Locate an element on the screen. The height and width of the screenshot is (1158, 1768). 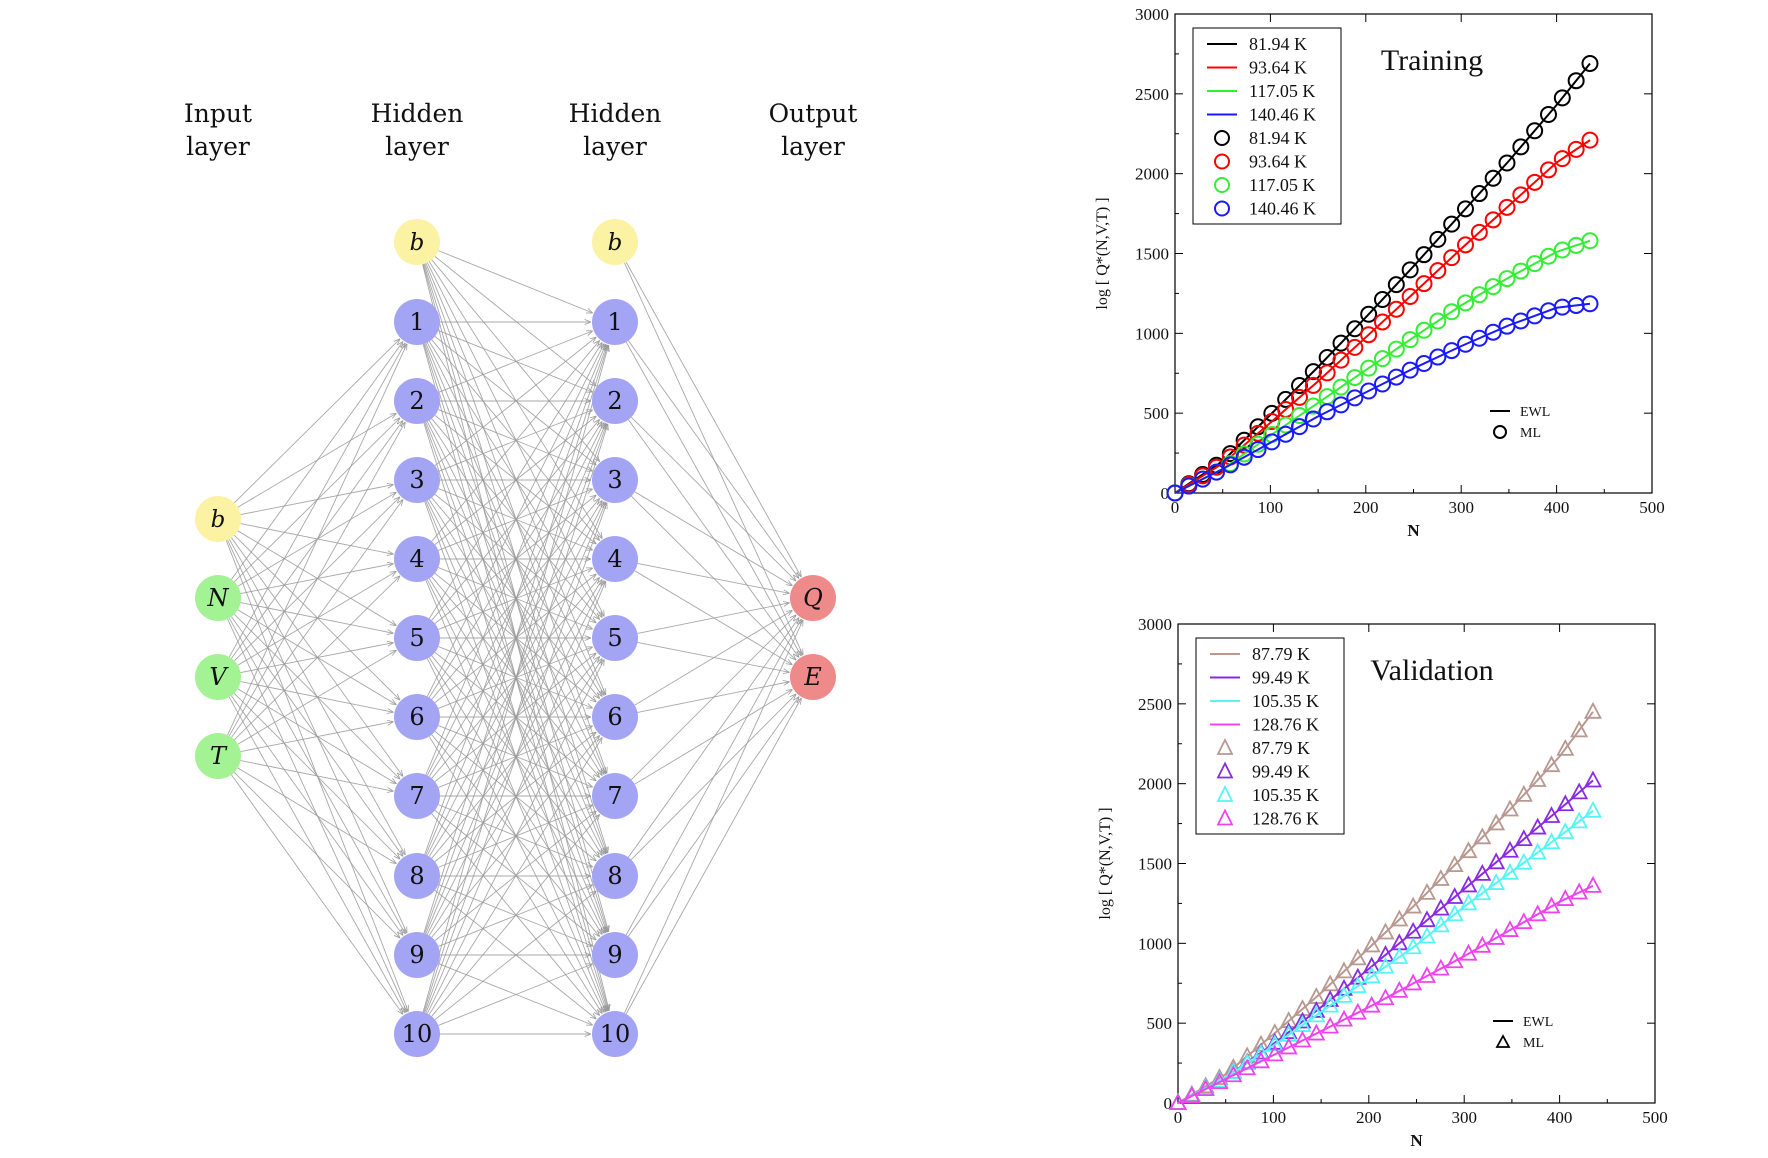
node-bias-1-0: b is located at coordinates (417, 242).